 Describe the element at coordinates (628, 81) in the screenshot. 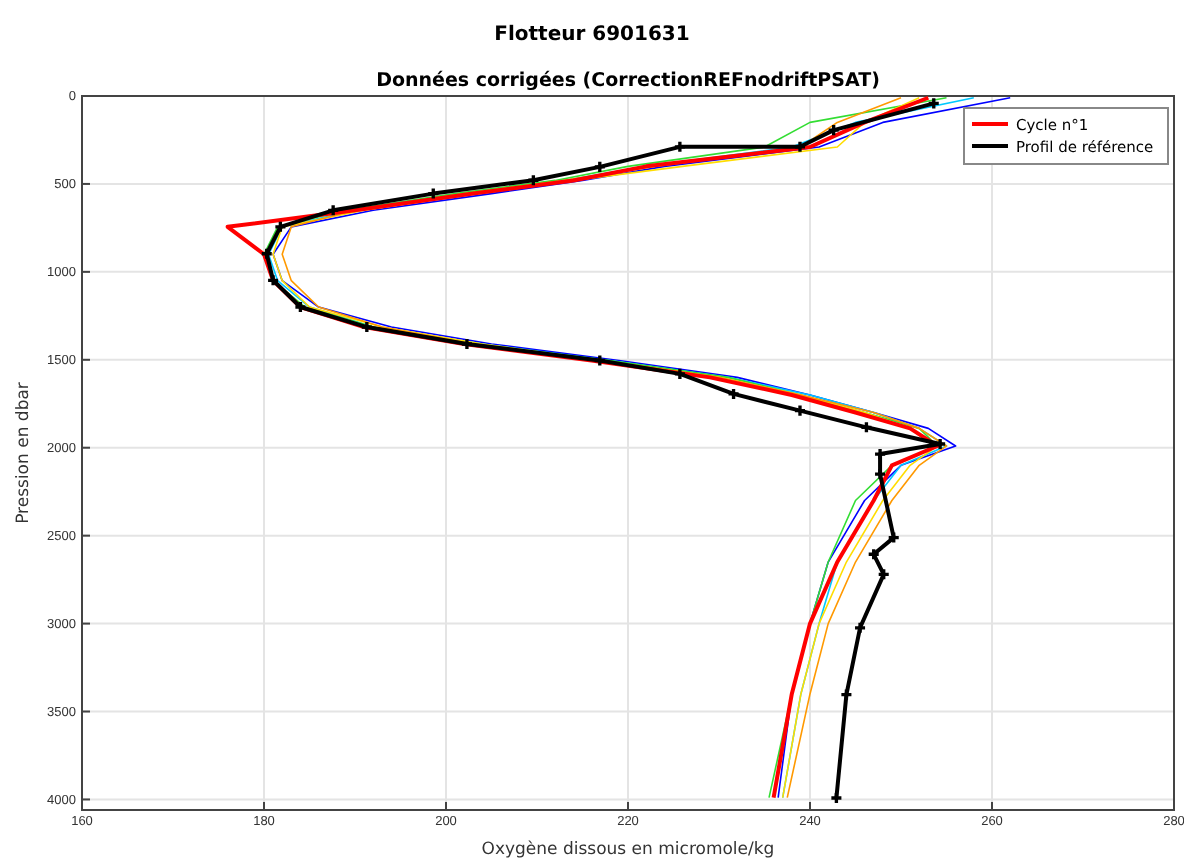

I see `chart-subtitle: Données corrigées (CorrectionREFnodriftPSAT)` at that location.